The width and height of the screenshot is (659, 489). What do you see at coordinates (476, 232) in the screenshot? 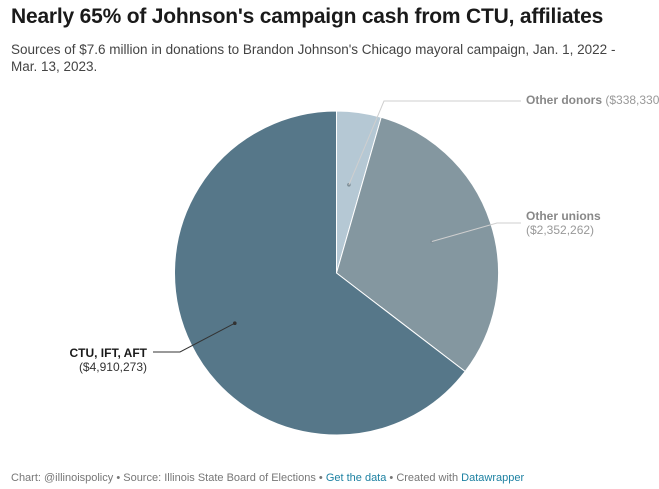
I see `leader-line-other-unions` at bounding box center [476, 232].